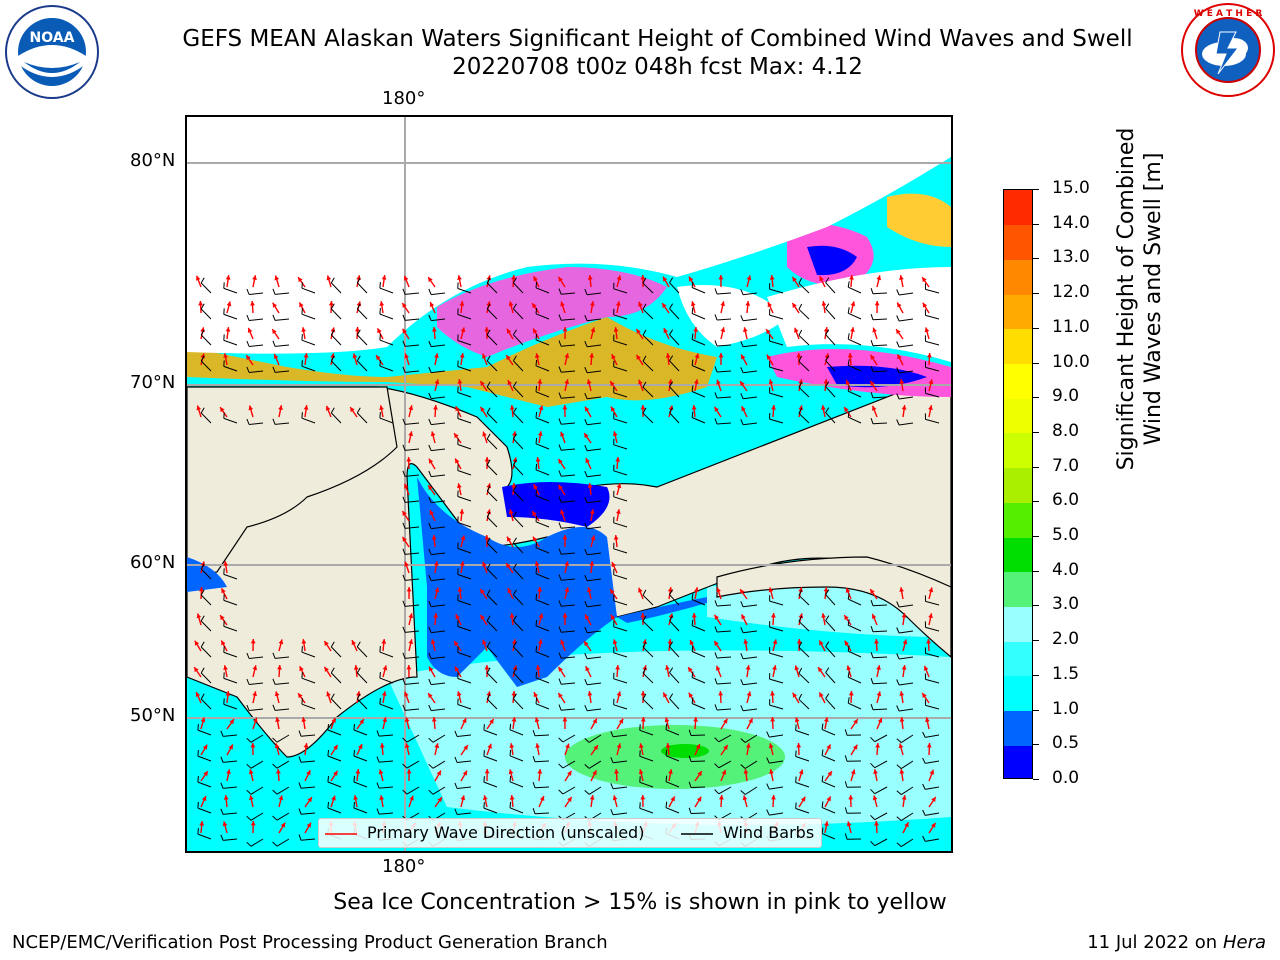 The width and height of the screenshot is (1280, 960). What do you see at coordinates (1071, 361) in the screenshot?
I see `colorbar-tick-label: 10.0` at bounding box center [1071, 361].